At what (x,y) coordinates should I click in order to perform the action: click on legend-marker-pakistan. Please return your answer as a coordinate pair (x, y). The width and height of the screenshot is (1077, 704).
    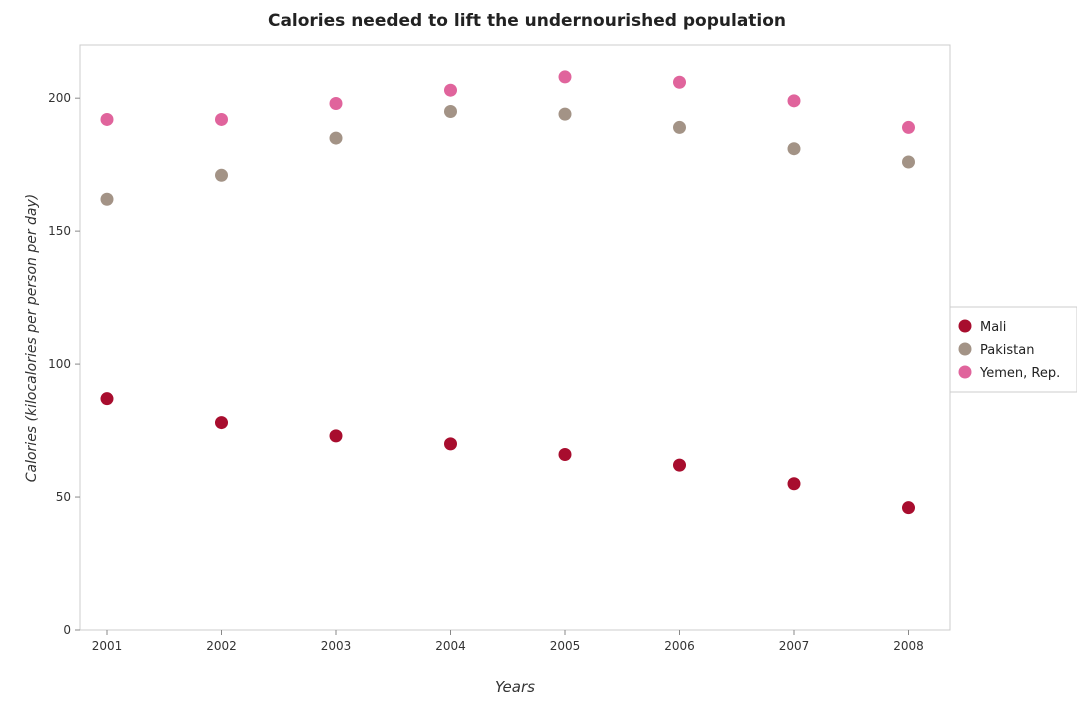
    Looking at the image, I should click on (965, 349).